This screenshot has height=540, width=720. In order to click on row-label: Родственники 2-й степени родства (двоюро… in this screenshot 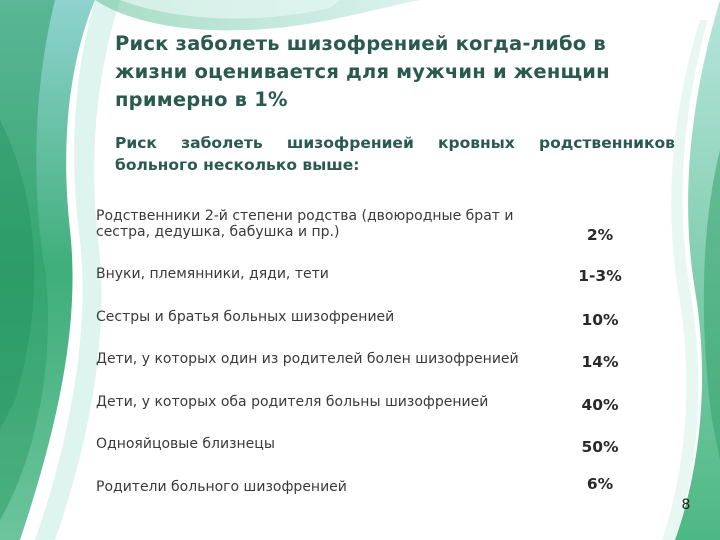, I will do `click(305, 224)`.